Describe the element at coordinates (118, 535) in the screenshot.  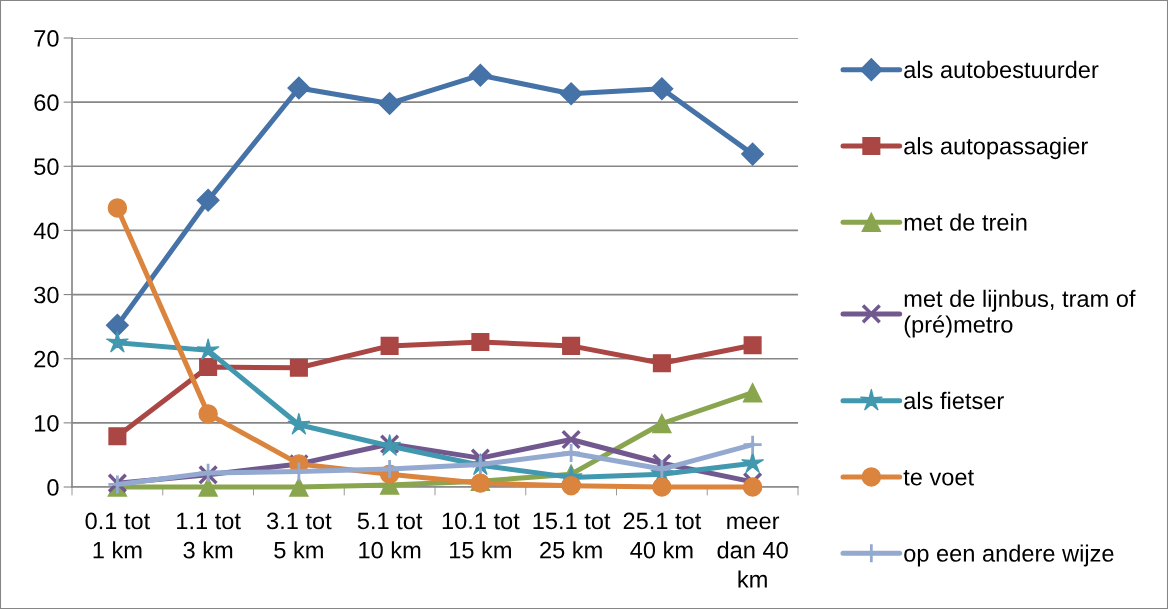
I see `x-tick-label: 0.1 tot 1 km` at that location.